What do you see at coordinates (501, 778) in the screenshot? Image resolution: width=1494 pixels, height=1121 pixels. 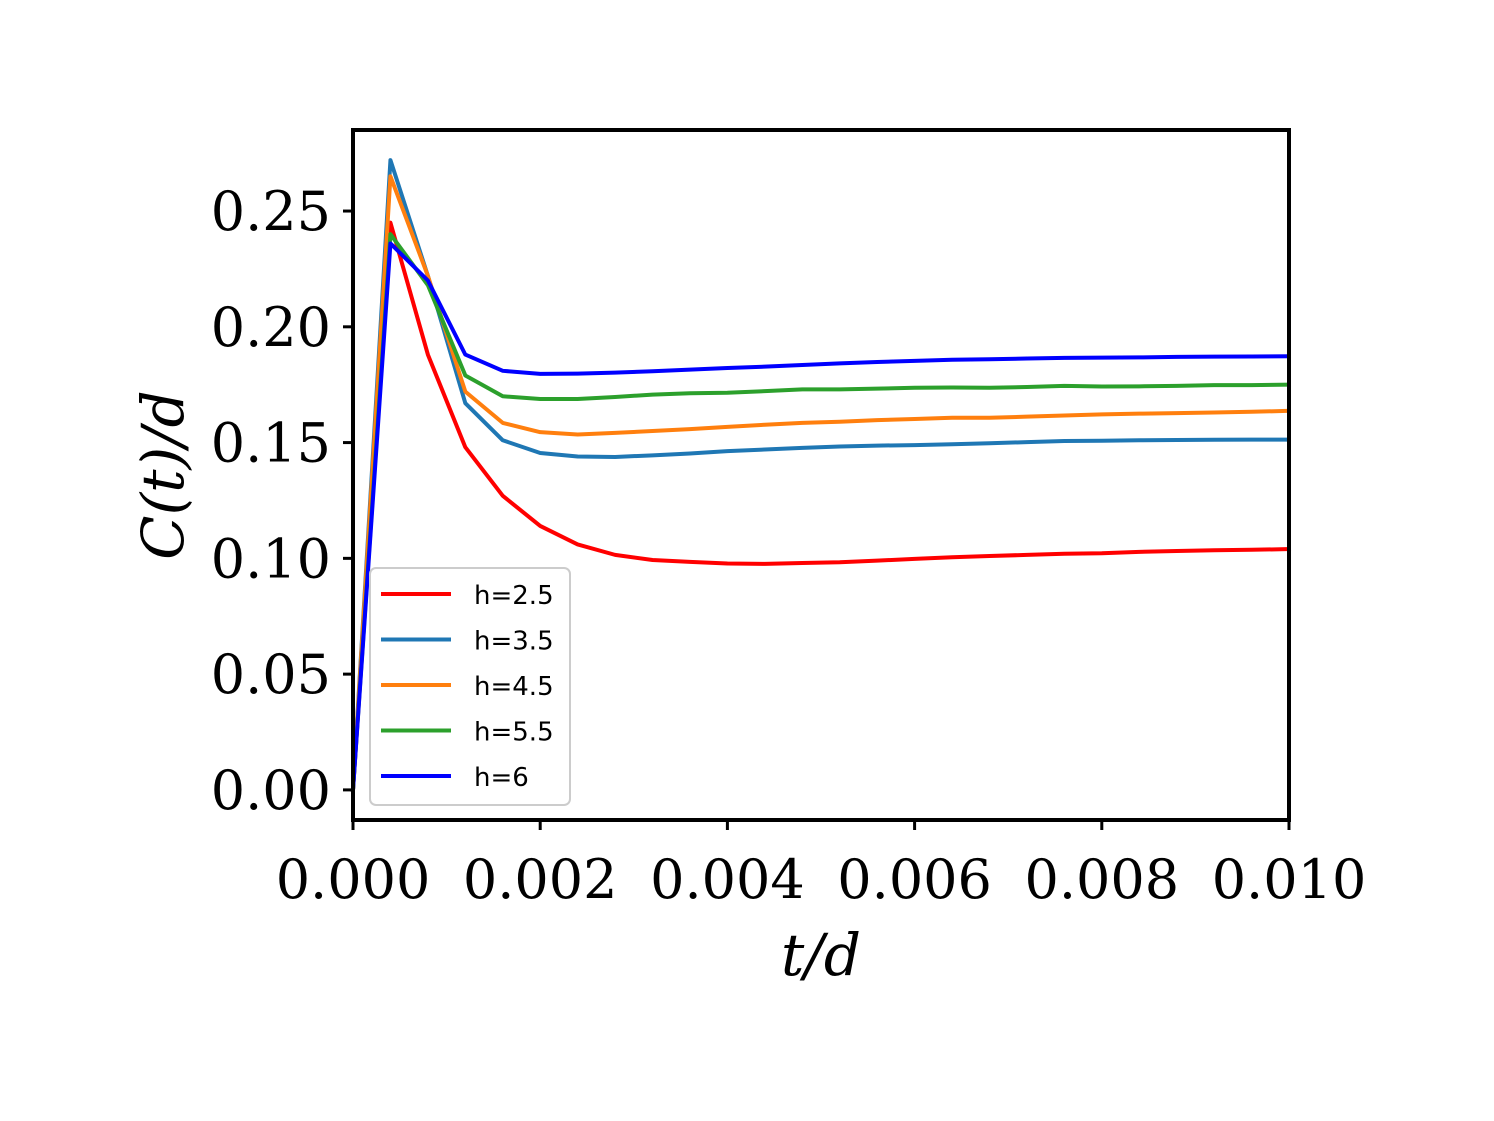 I see `legend-label: h=6` at bounding box center [501, 778].